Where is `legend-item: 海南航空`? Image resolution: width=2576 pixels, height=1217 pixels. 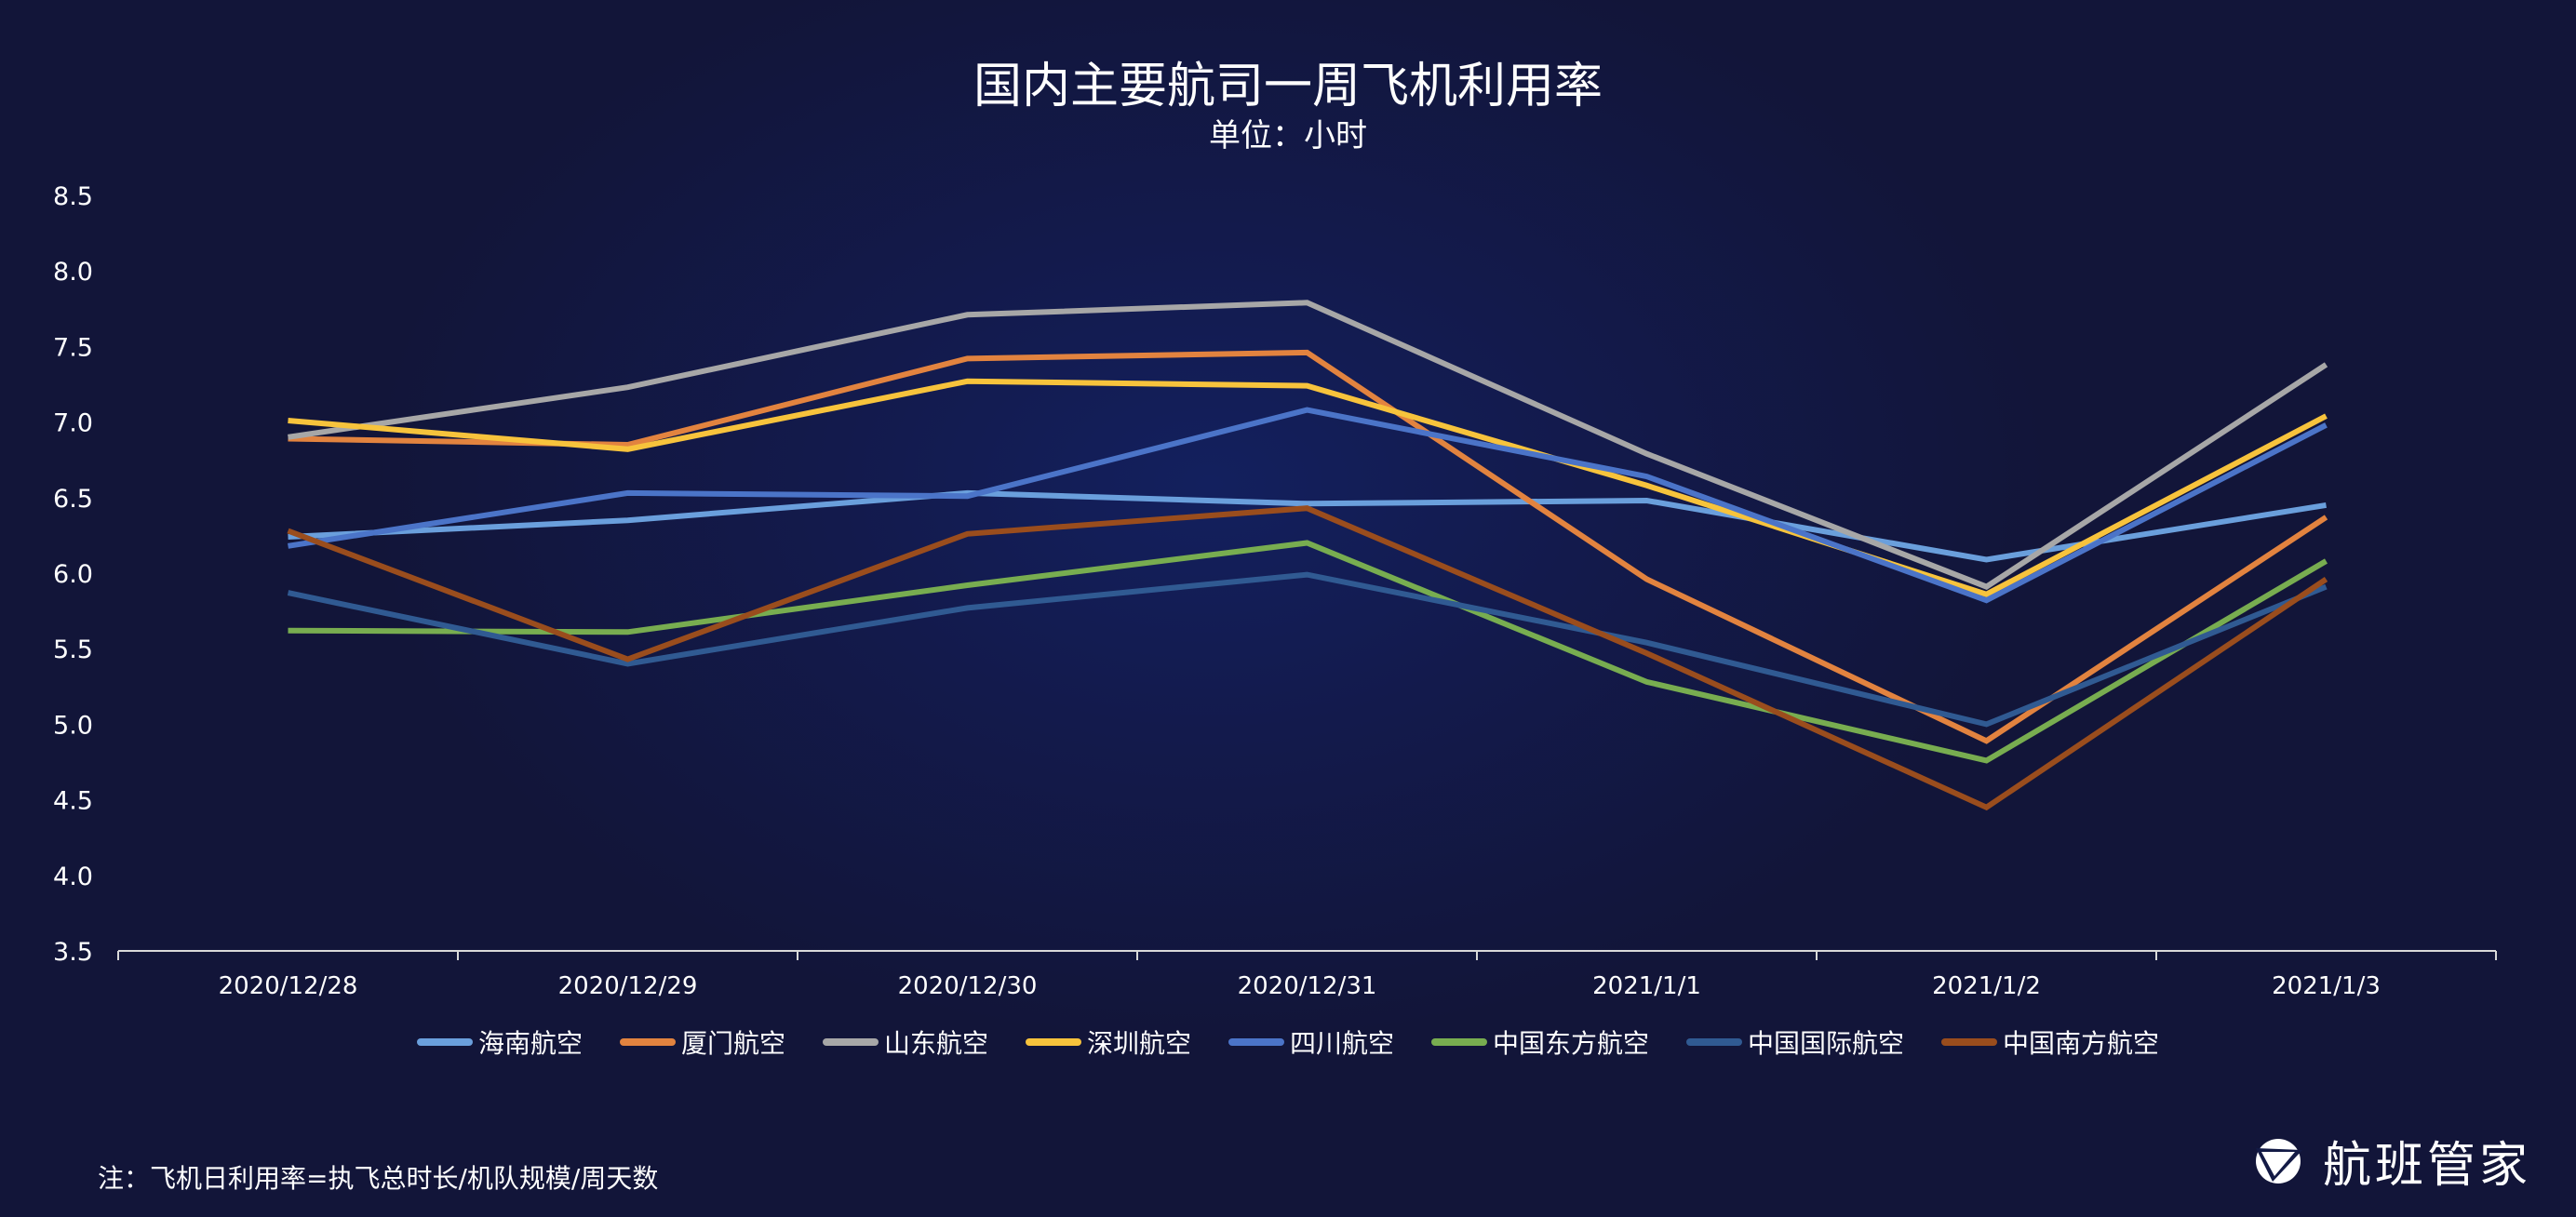 legend-item: 海南航空 is located at coordinates (499, 1042).